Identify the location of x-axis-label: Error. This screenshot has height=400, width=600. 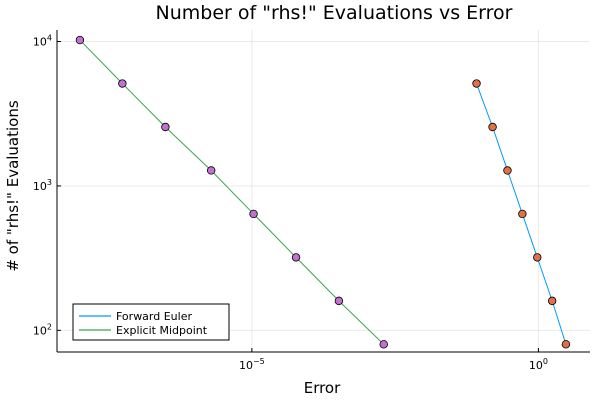
(322, 388).